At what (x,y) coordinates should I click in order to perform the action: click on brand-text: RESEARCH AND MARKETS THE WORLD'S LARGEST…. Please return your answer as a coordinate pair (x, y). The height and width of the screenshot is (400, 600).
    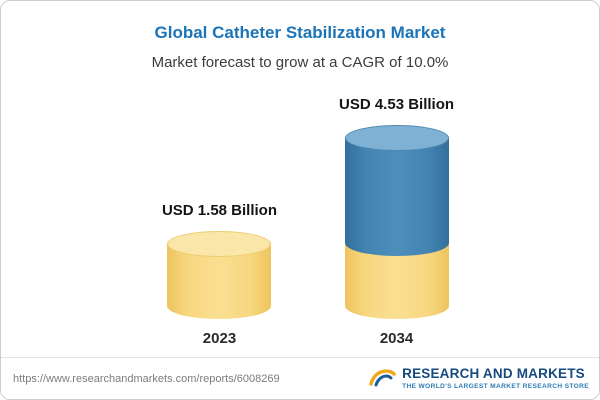
    Looking at the image, I should click on (495, 378).